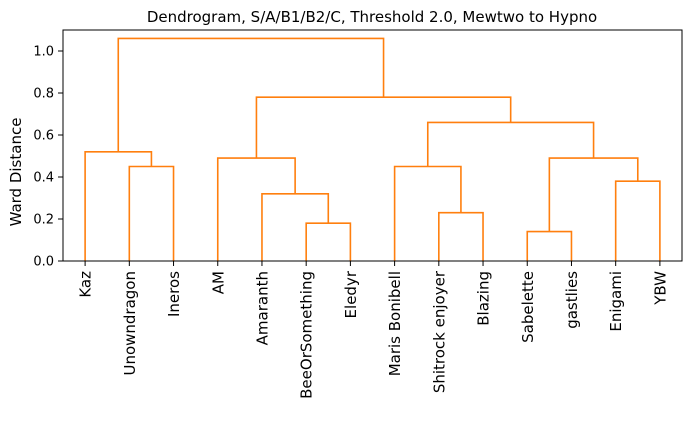 The image size is (692, 422). I want to click on y-tick-label: 0.8, so click(43, 94).